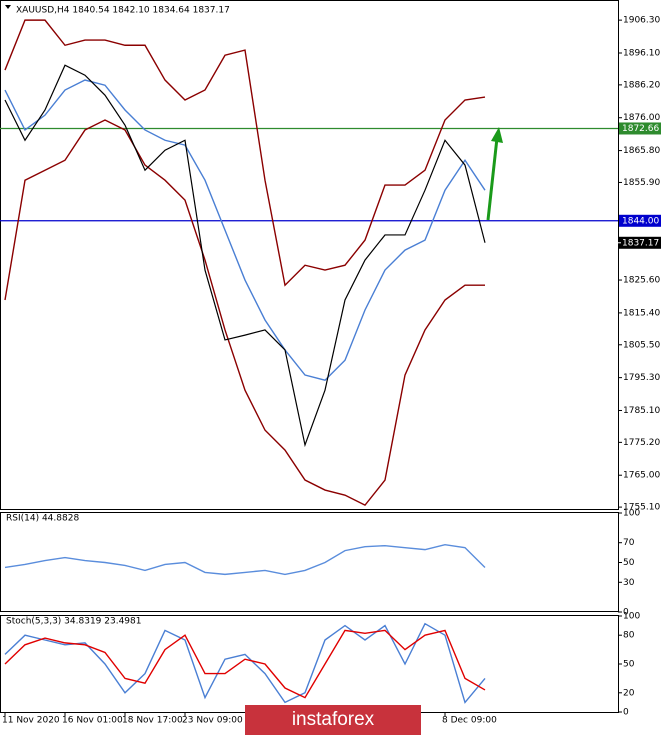 The image size is (665, 735). I want to click on y-tick-label: 1795.30, so click(641, 378).